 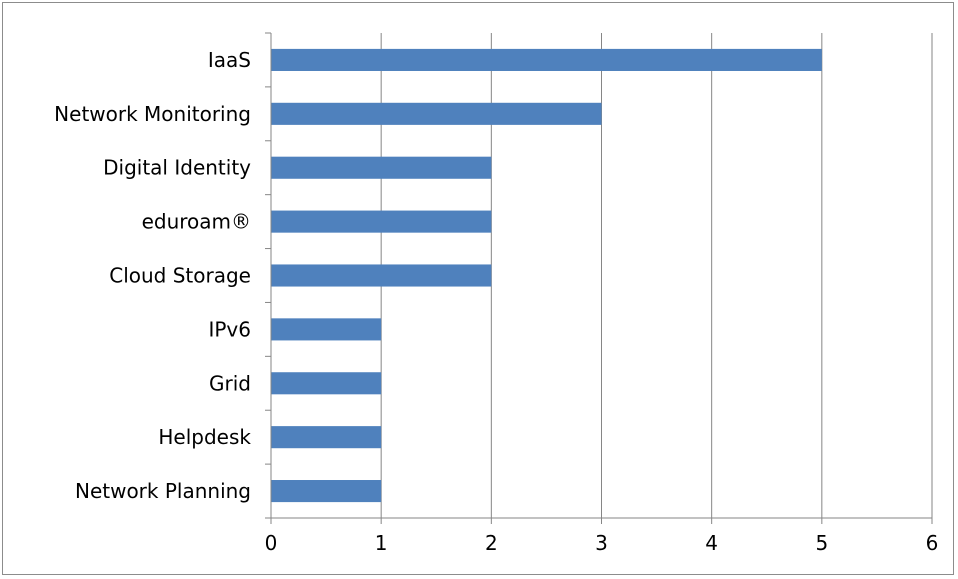 I want to click on category-label: Grid, so click(x=230, y=383).